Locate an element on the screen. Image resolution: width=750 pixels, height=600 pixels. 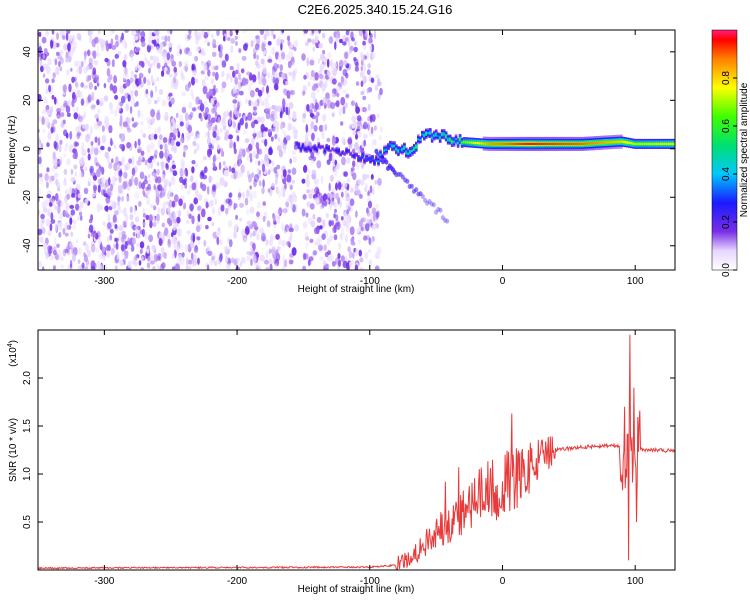
snr-scale-factor: (x104) is located at coordinates (13, 353).